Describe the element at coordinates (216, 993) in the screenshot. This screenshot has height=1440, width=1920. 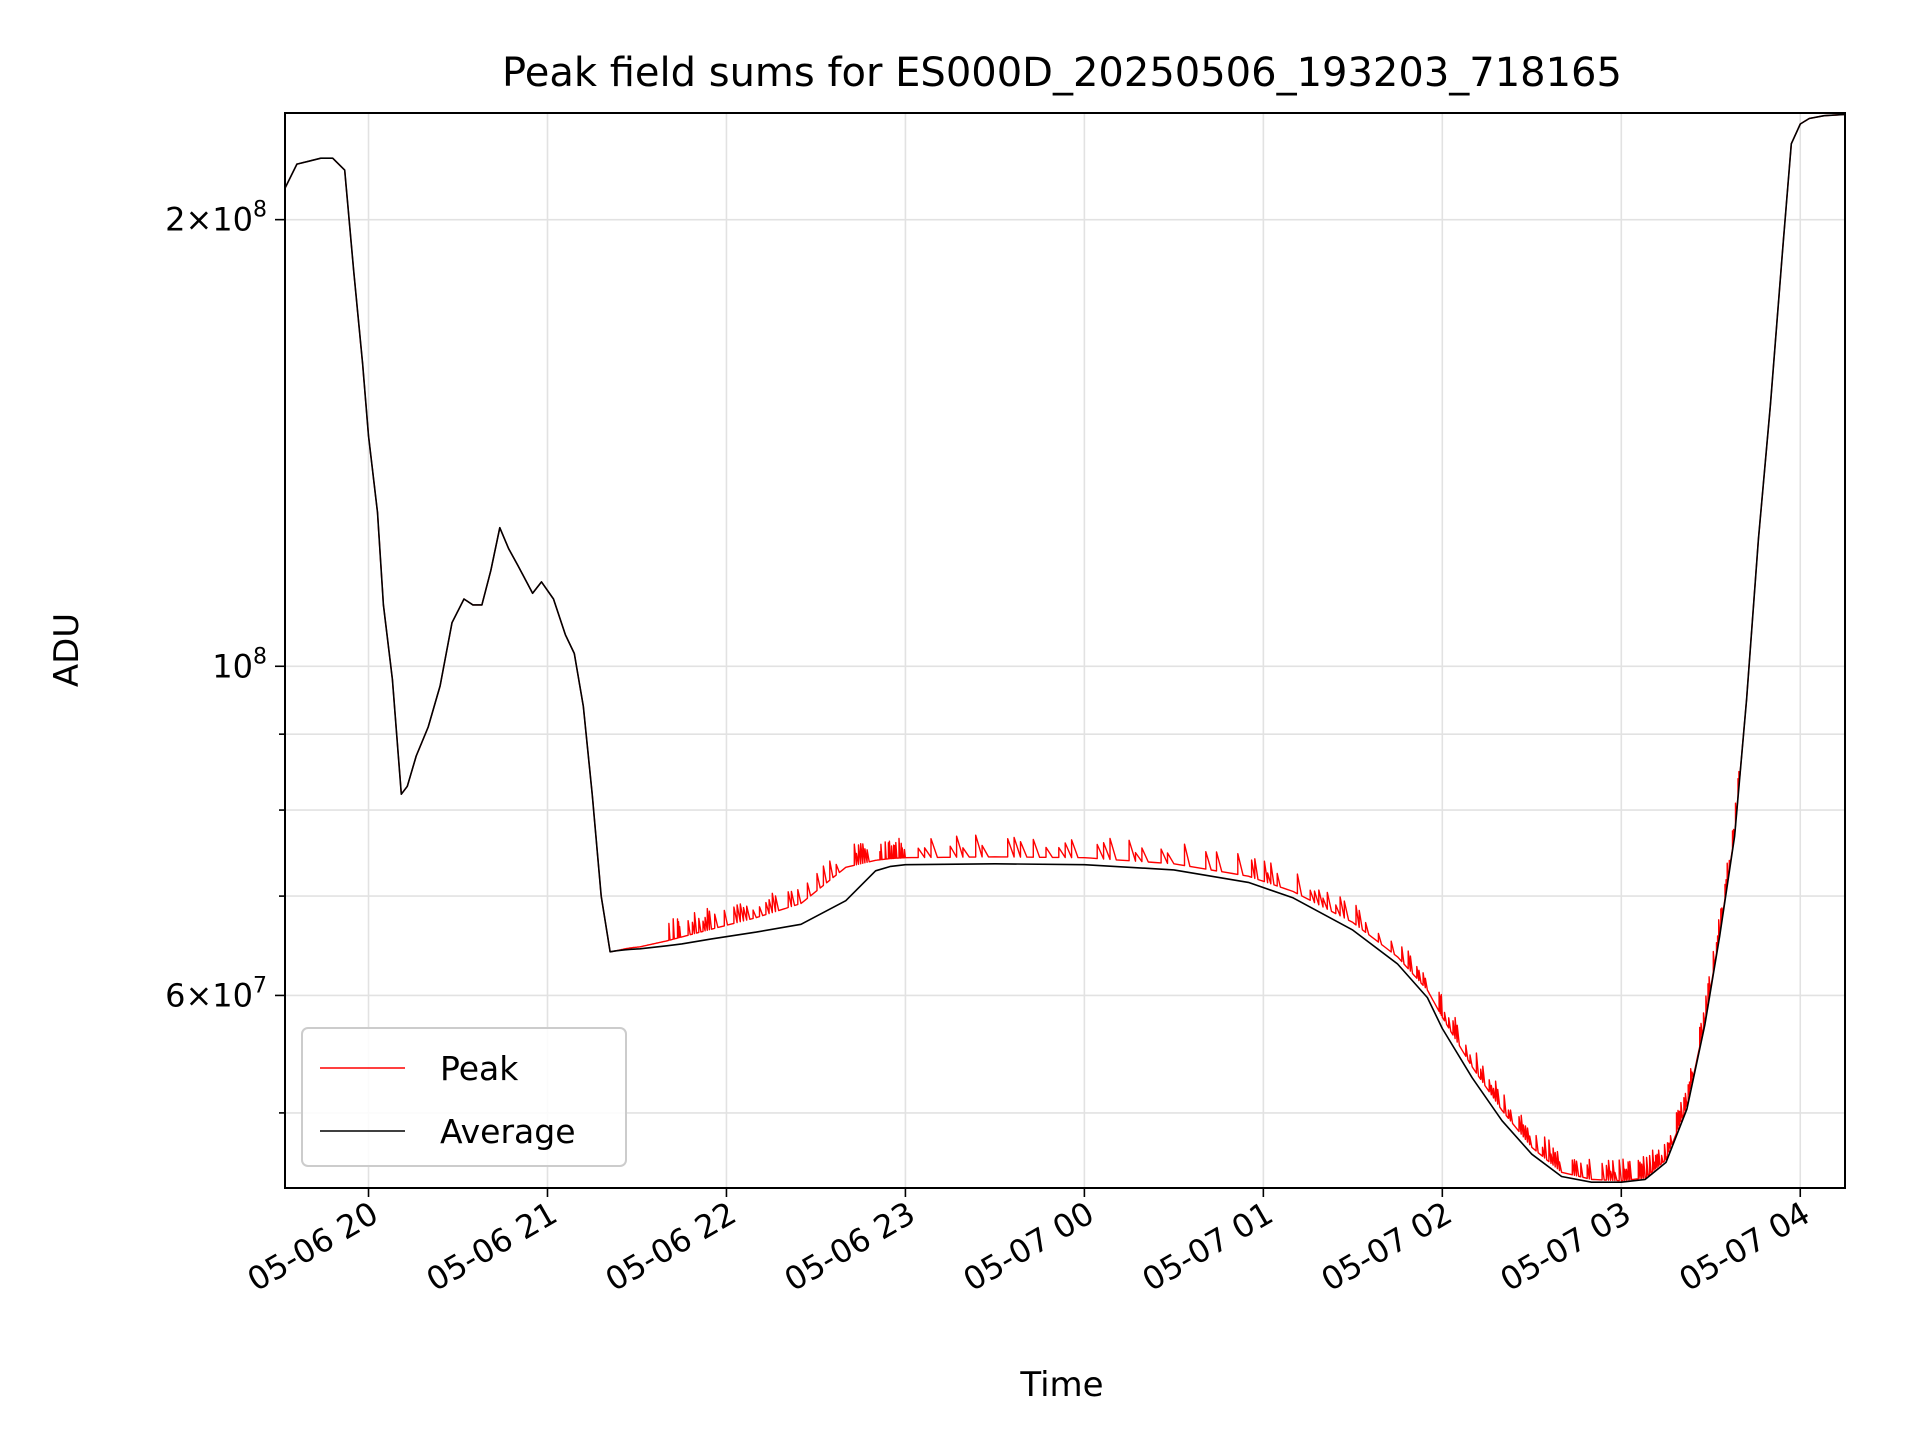
I see `y-tick-label: 6×107` at that location.